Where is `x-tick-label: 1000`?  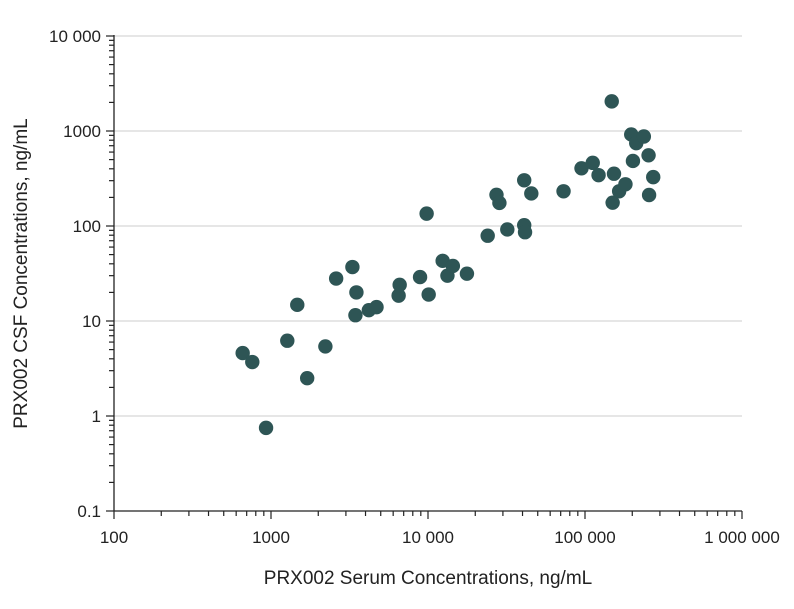
x-tick-label: 1000 is located at coordinates (271, 537).